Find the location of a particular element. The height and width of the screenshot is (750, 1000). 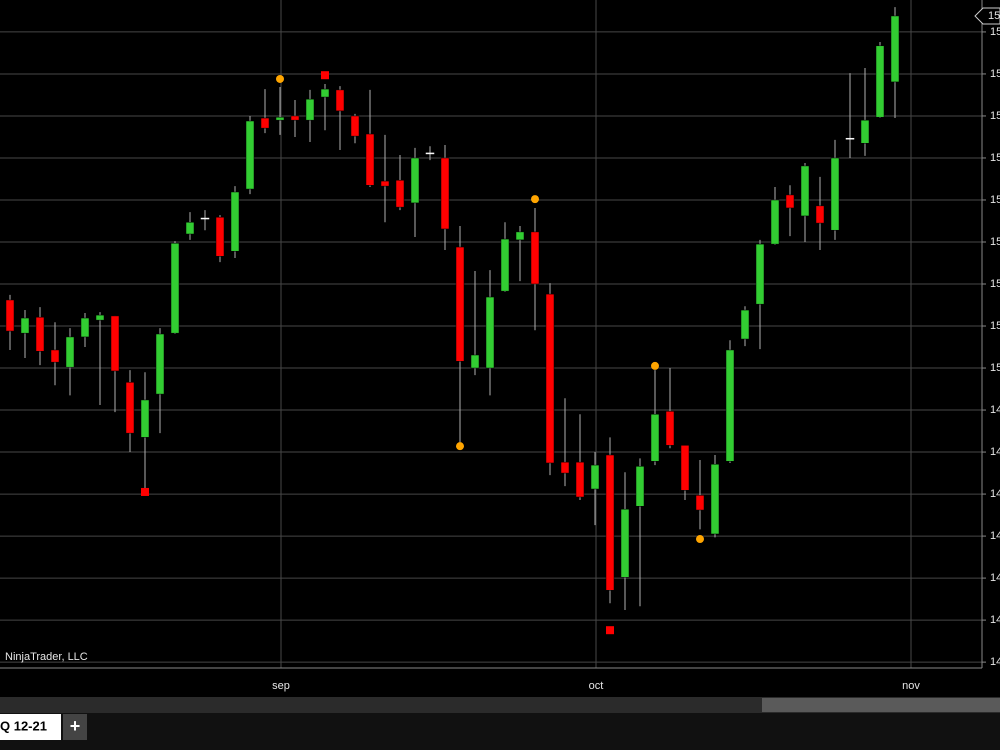

tab is located at coordinates (30, 727).